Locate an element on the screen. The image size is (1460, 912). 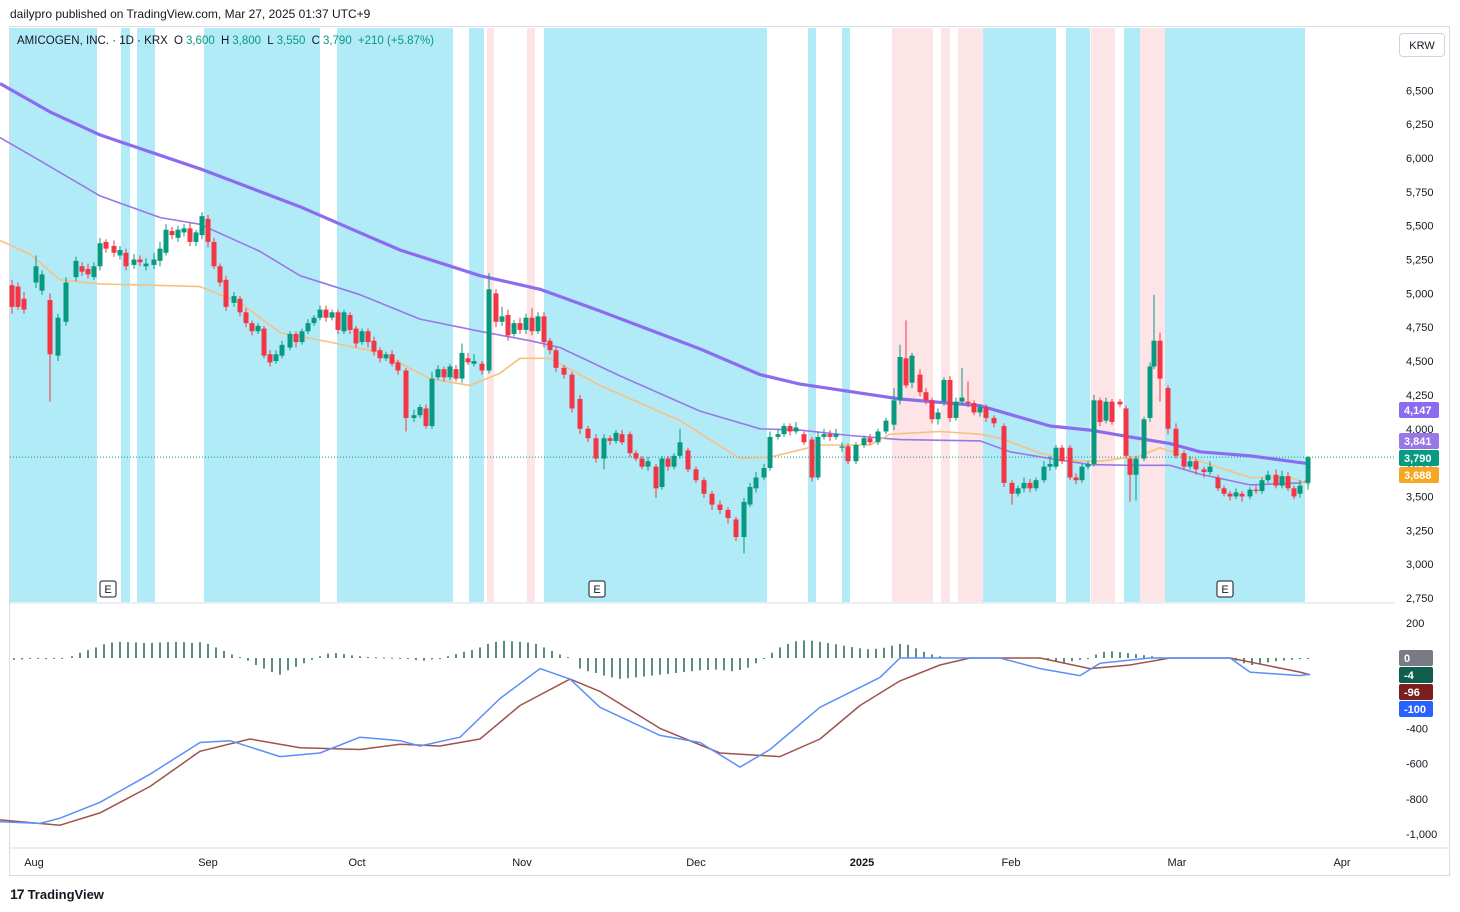
currency-button: KRW is located at coordinates (1422, 45).